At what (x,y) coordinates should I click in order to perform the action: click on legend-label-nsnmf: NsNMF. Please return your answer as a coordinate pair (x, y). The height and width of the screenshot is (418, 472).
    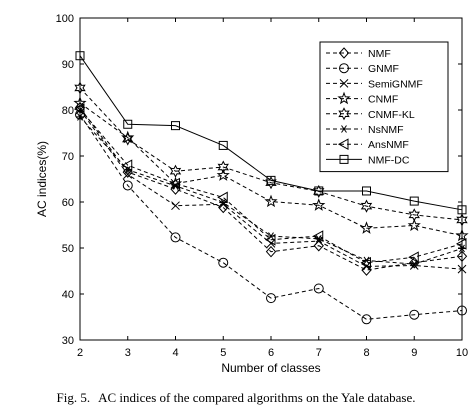
    Looking at the image, I should click on (386, 130).